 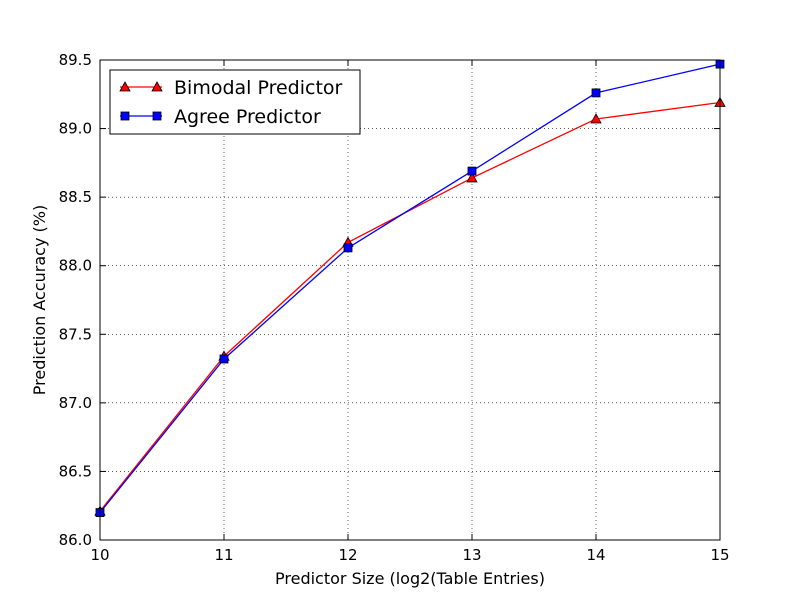 I want to click on legend-entry-bimodal: Bimodal Predictor, so click(x=231, y=88).